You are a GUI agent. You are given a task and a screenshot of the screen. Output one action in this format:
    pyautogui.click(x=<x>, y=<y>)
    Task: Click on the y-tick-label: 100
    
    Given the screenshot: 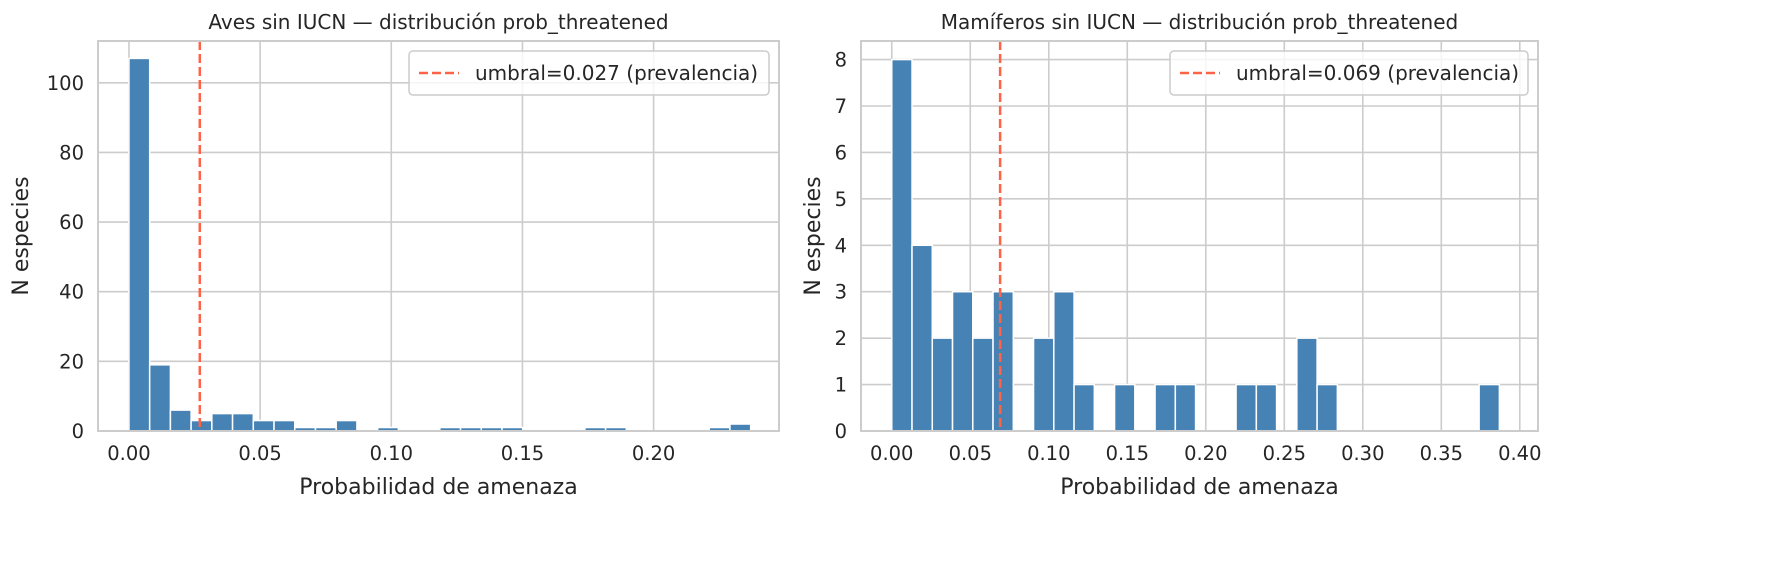 What is the action you would take?
    pyautogui.click(x=65, y=83)
    